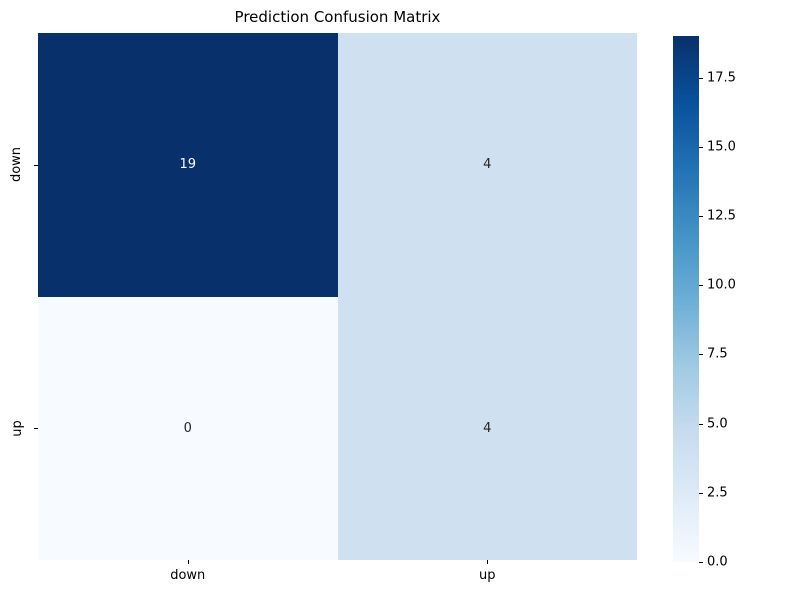  Describe the element at coordinates (721, 147) in the screenshot. I see `colorbar-tick-label: 15.0` at that location.